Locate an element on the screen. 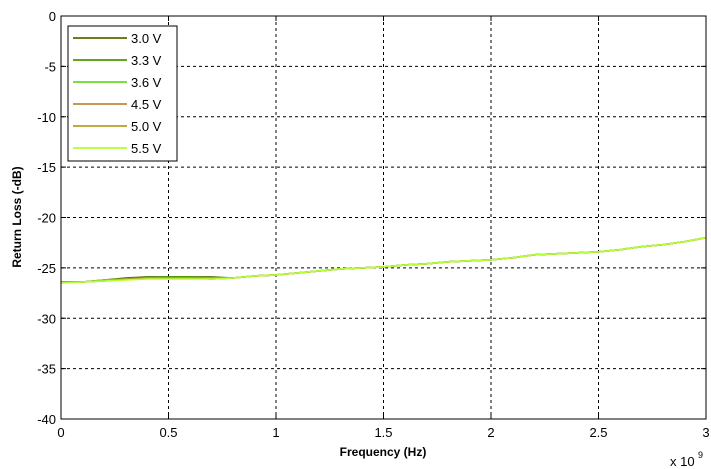 This screenshot has height=469, width=711. x-tick-label: 0.5 is located at coordinates (168, 432).